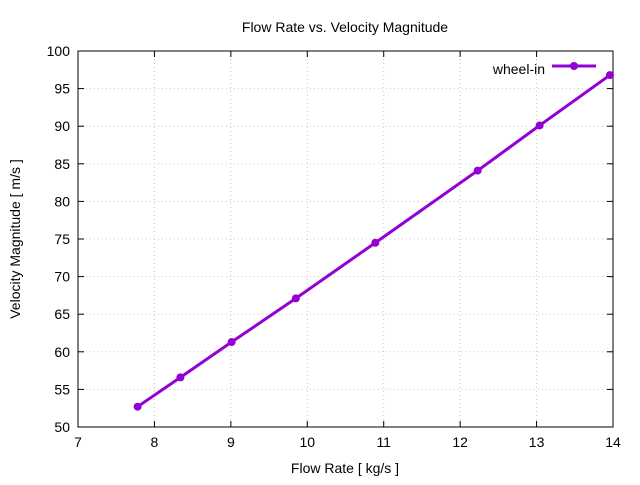 The width and height of the screenshot is (640, 485). What do you see at coordinates (59, 51) in the screenshot?
I see `y-tick-label: 100` at bounding box center [59, 51].